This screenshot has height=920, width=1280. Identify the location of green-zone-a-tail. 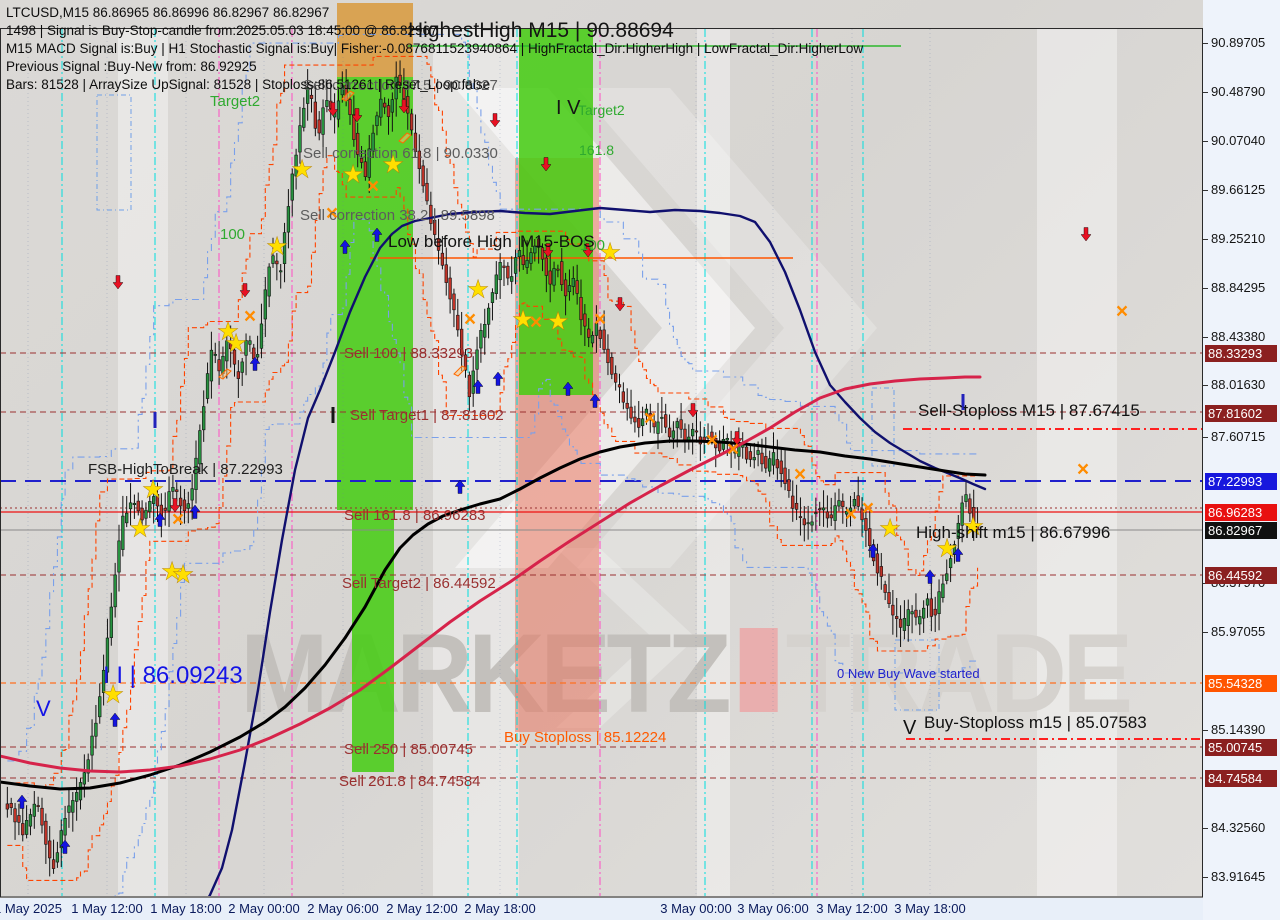
(373, 641).